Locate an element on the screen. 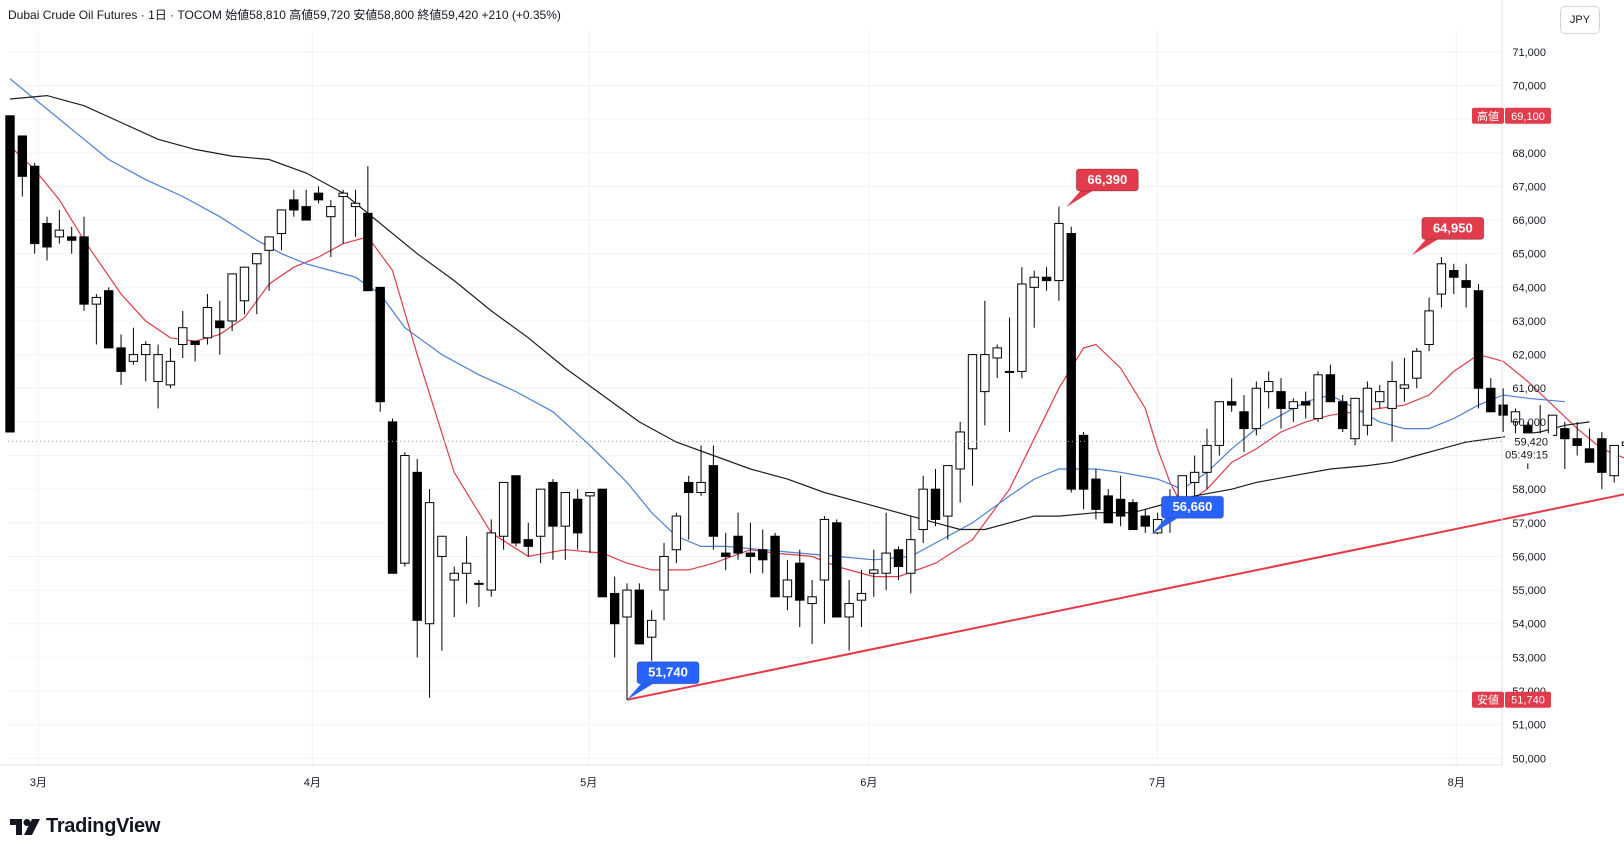  callout-label: 56,660 is located at coordinates (1193, 506).